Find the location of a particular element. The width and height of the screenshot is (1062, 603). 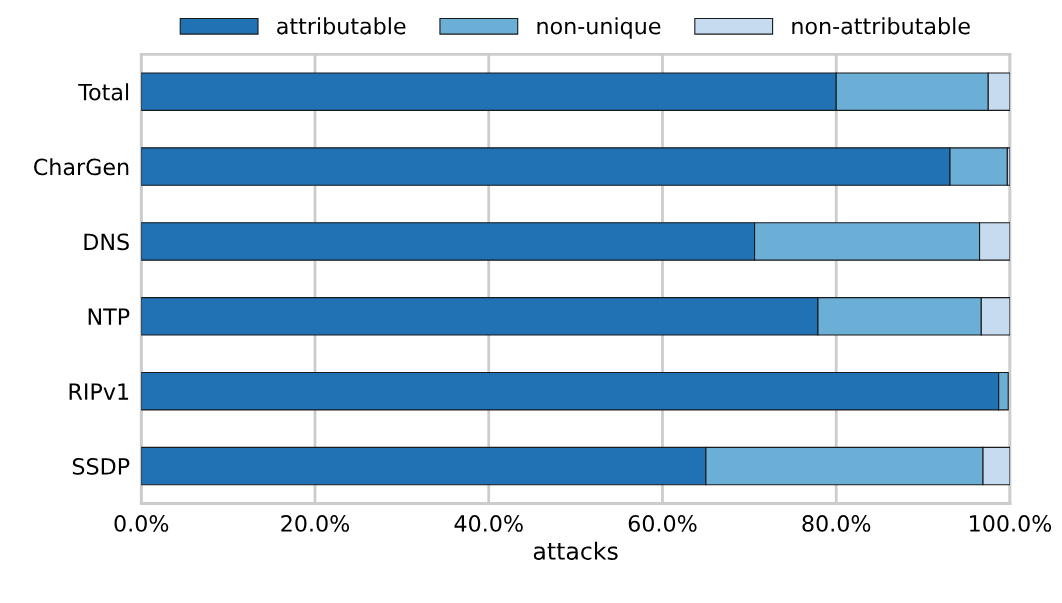

x-tick-label: 40.0% is located at coordinates (488, 523).